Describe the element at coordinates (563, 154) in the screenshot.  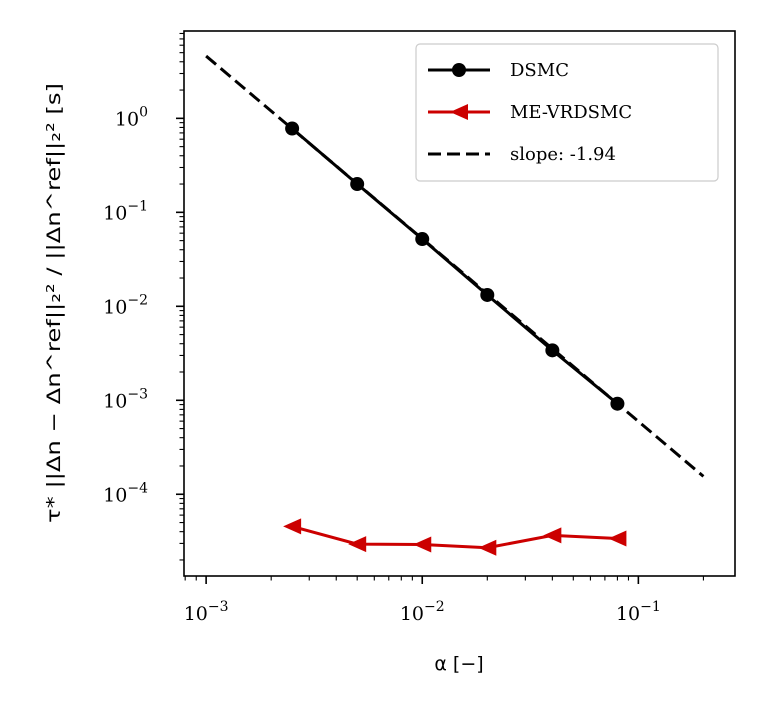
I see `legend-label-slope: slope: -1.94` at that location.